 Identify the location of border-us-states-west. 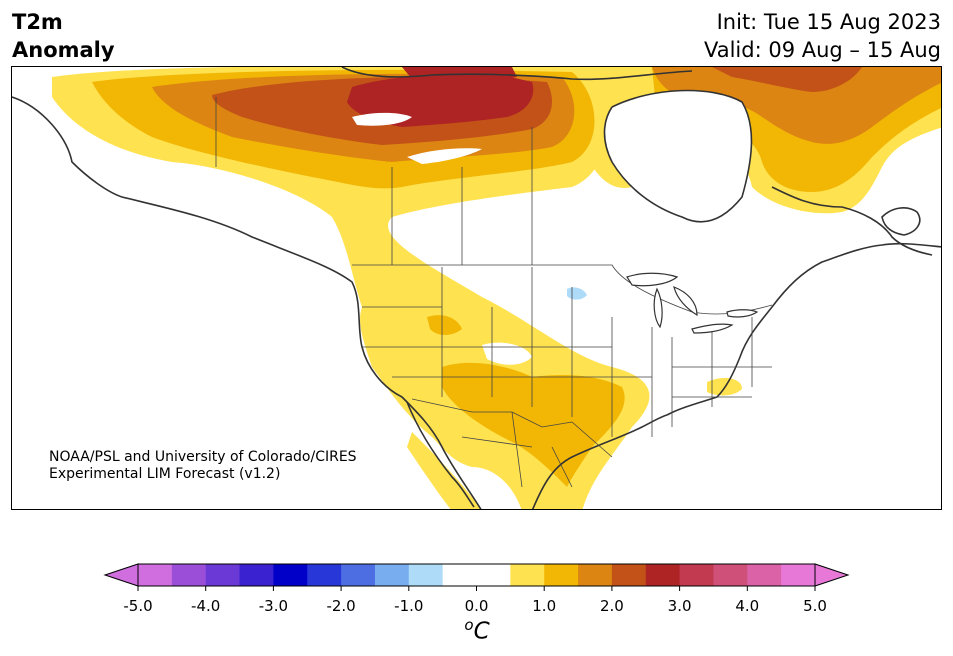
(507, 352).